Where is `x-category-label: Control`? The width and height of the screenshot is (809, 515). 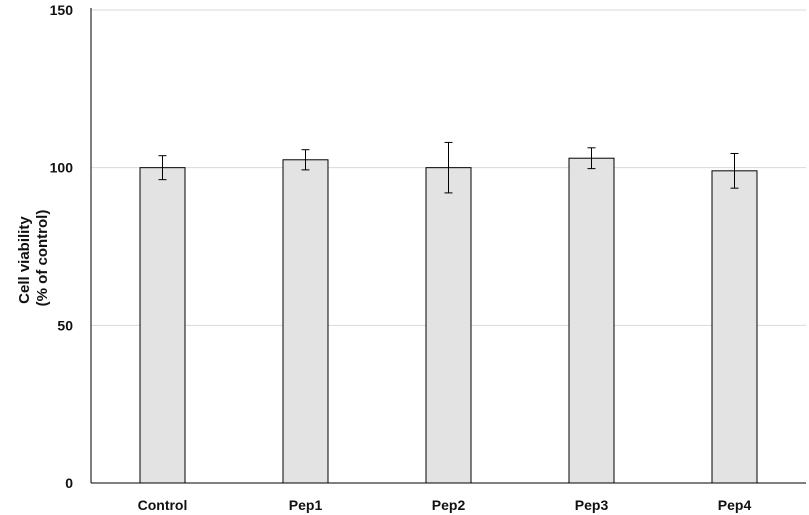 x-category-label: Control is located at coordinates (163, 505).